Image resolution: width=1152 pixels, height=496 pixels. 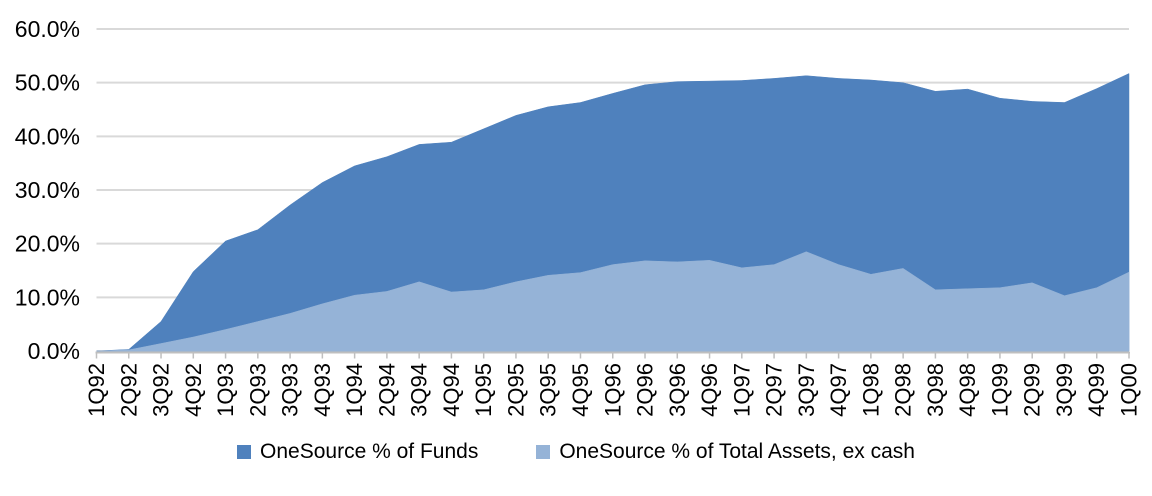 I want to click on x-axis-label: 2Q96, so click(x=645, y=390).